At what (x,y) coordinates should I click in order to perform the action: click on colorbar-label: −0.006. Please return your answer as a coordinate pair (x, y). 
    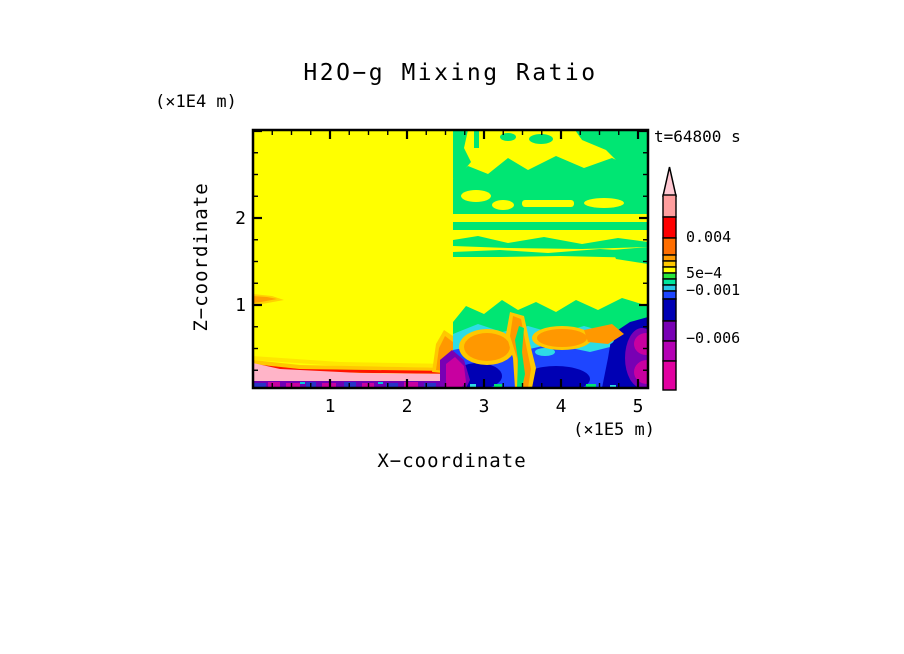
    Looking at the image, I should click on (713, 338).